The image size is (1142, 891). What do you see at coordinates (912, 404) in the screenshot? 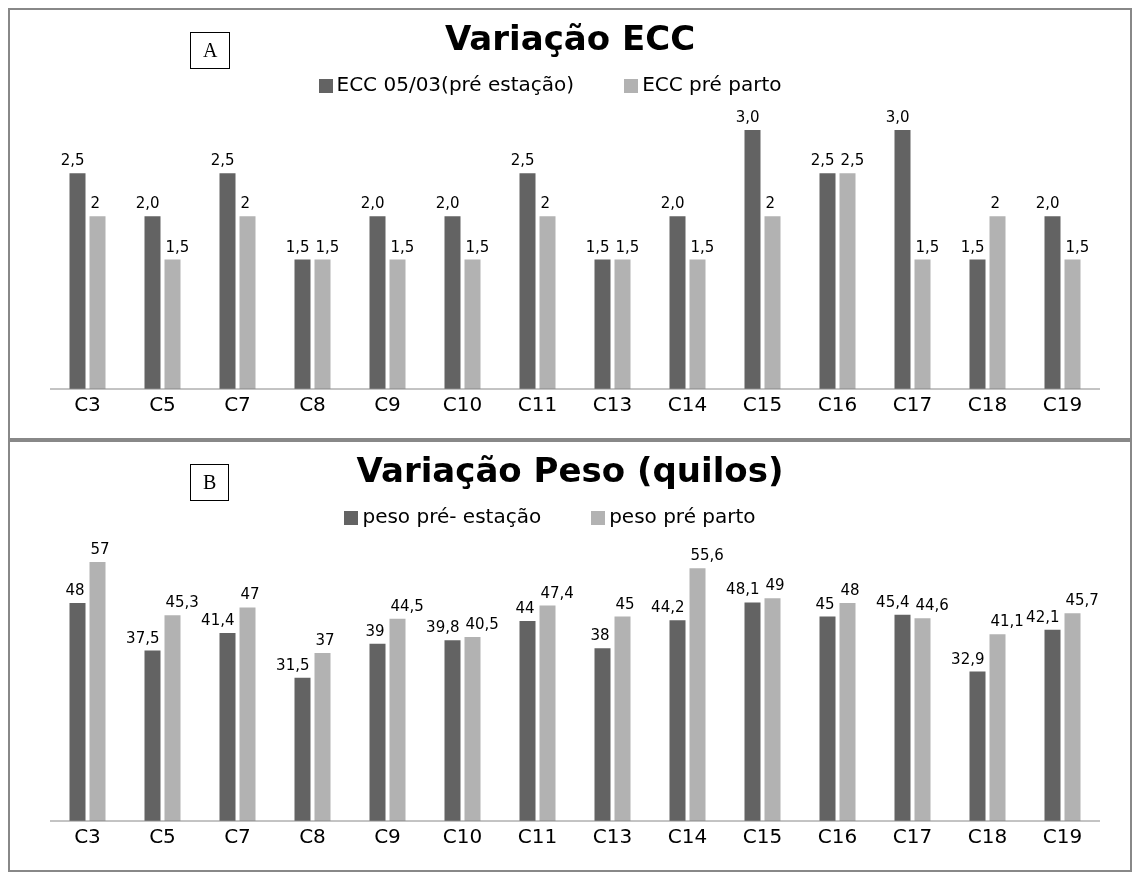
I see `x-tick-label: C17` at bounding box center [912, 404].